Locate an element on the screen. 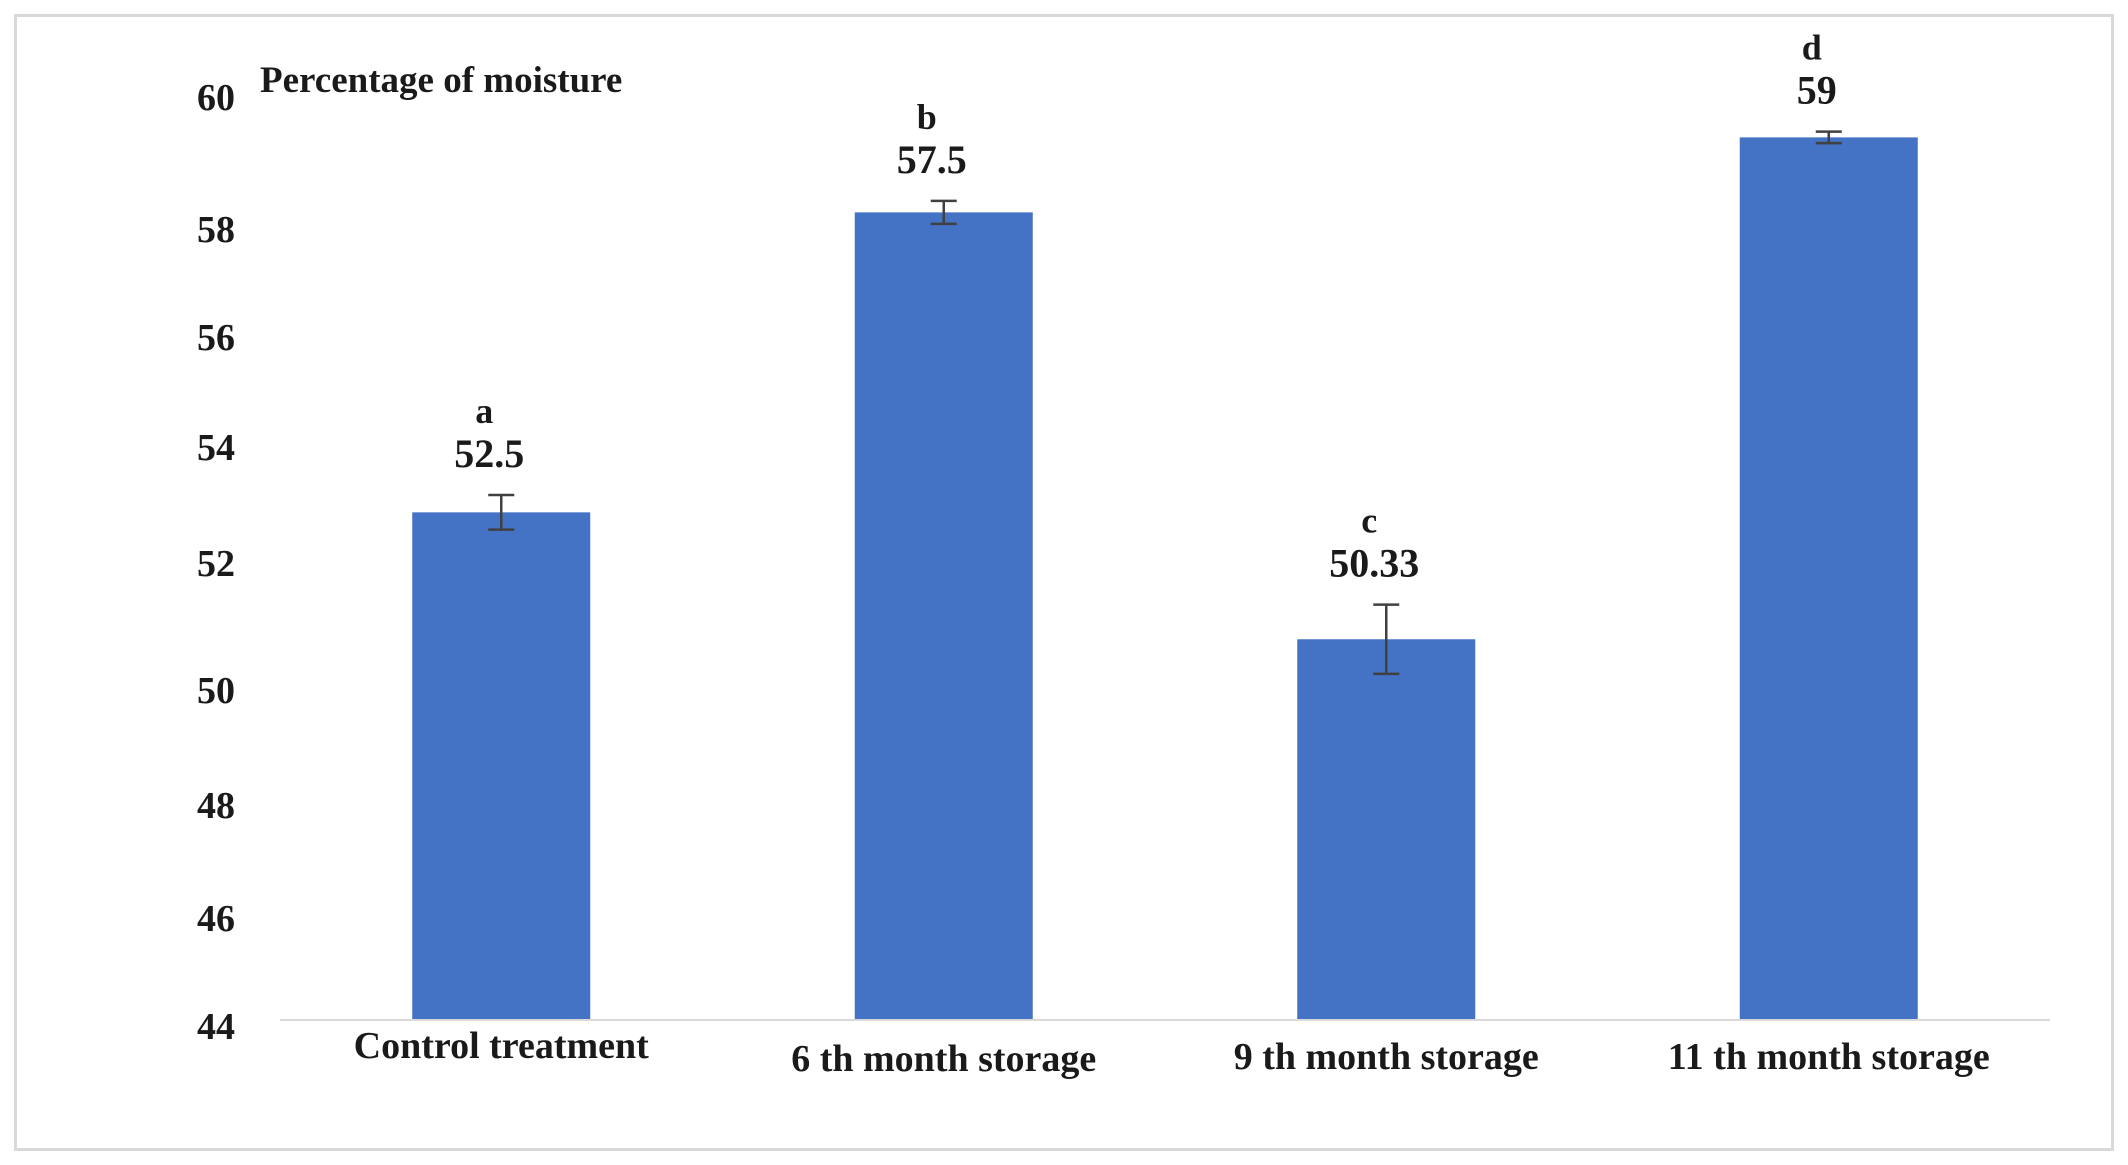  value-label: 59 is located at coordinates (1817, 90).